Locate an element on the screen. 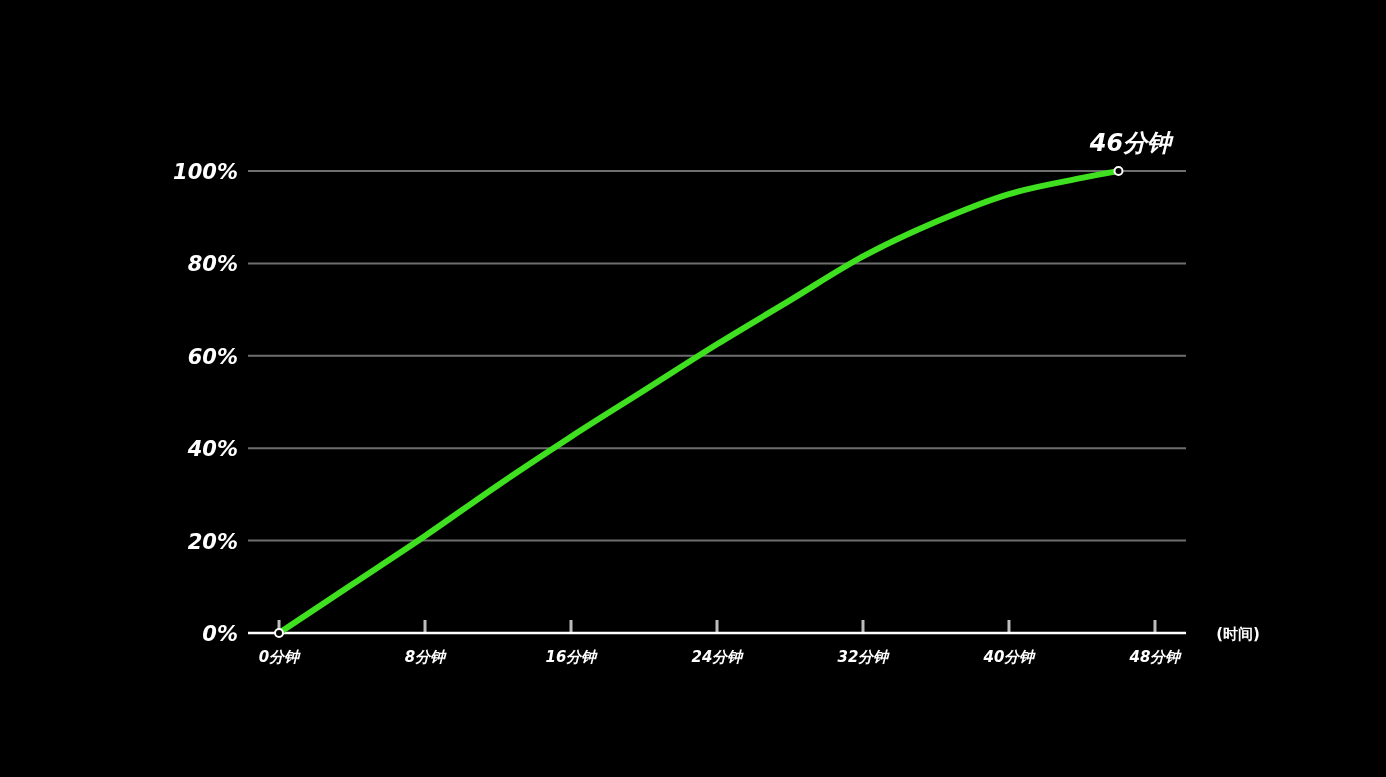 The width and height of the screenshot is (1386, 777). y-tick-label: 0% is located at coordinates (220, 634).